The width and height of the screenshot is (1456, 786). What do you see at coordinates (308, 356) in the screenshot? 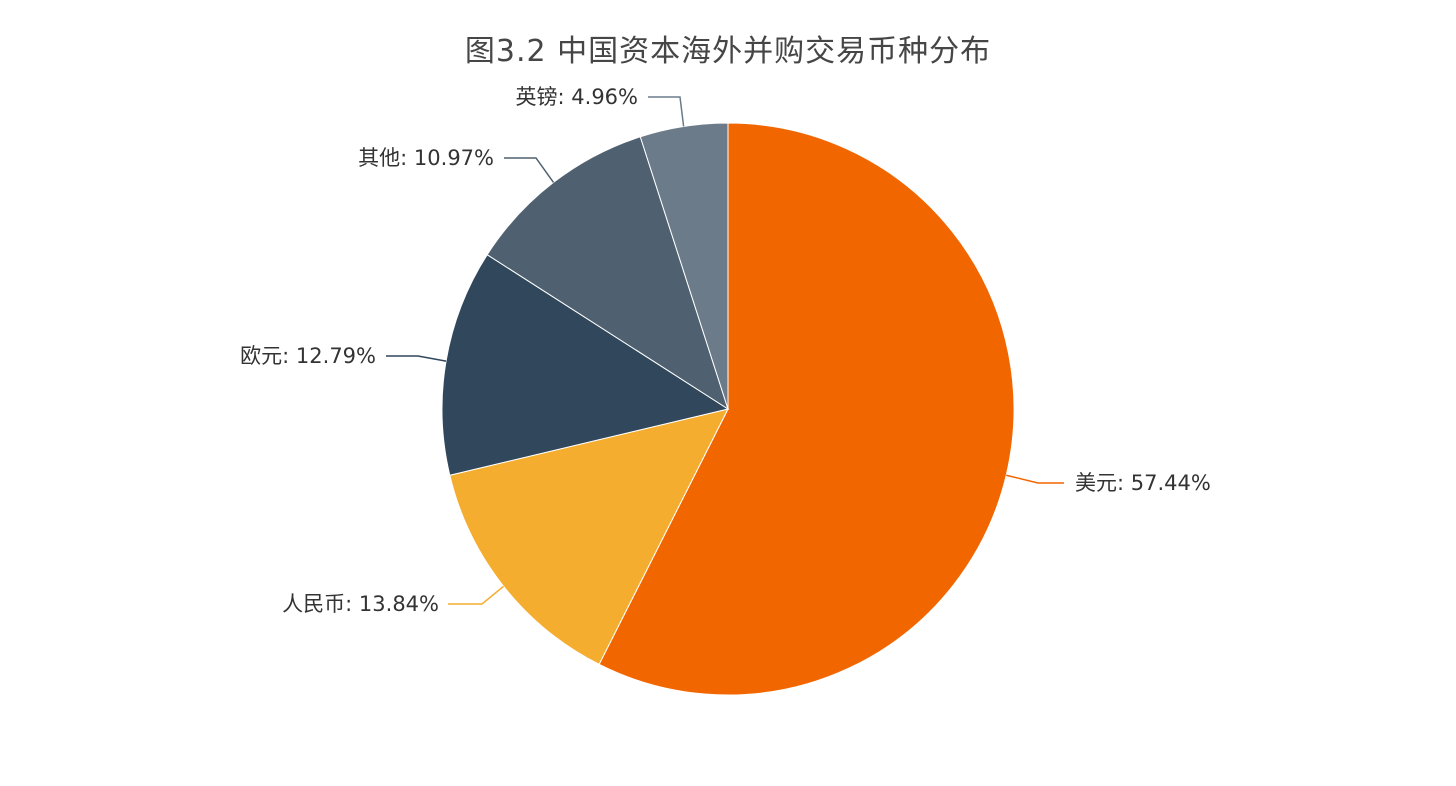
I see `slice-label-eur: 欧元: 12.79%` at bounding box center [308, 356].